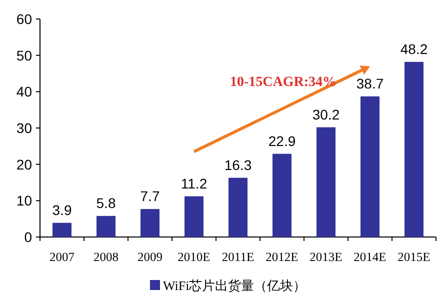  Describe the element at coordinates (194, 183) in the screenshot. I see `data-label: 11.2` at that location.